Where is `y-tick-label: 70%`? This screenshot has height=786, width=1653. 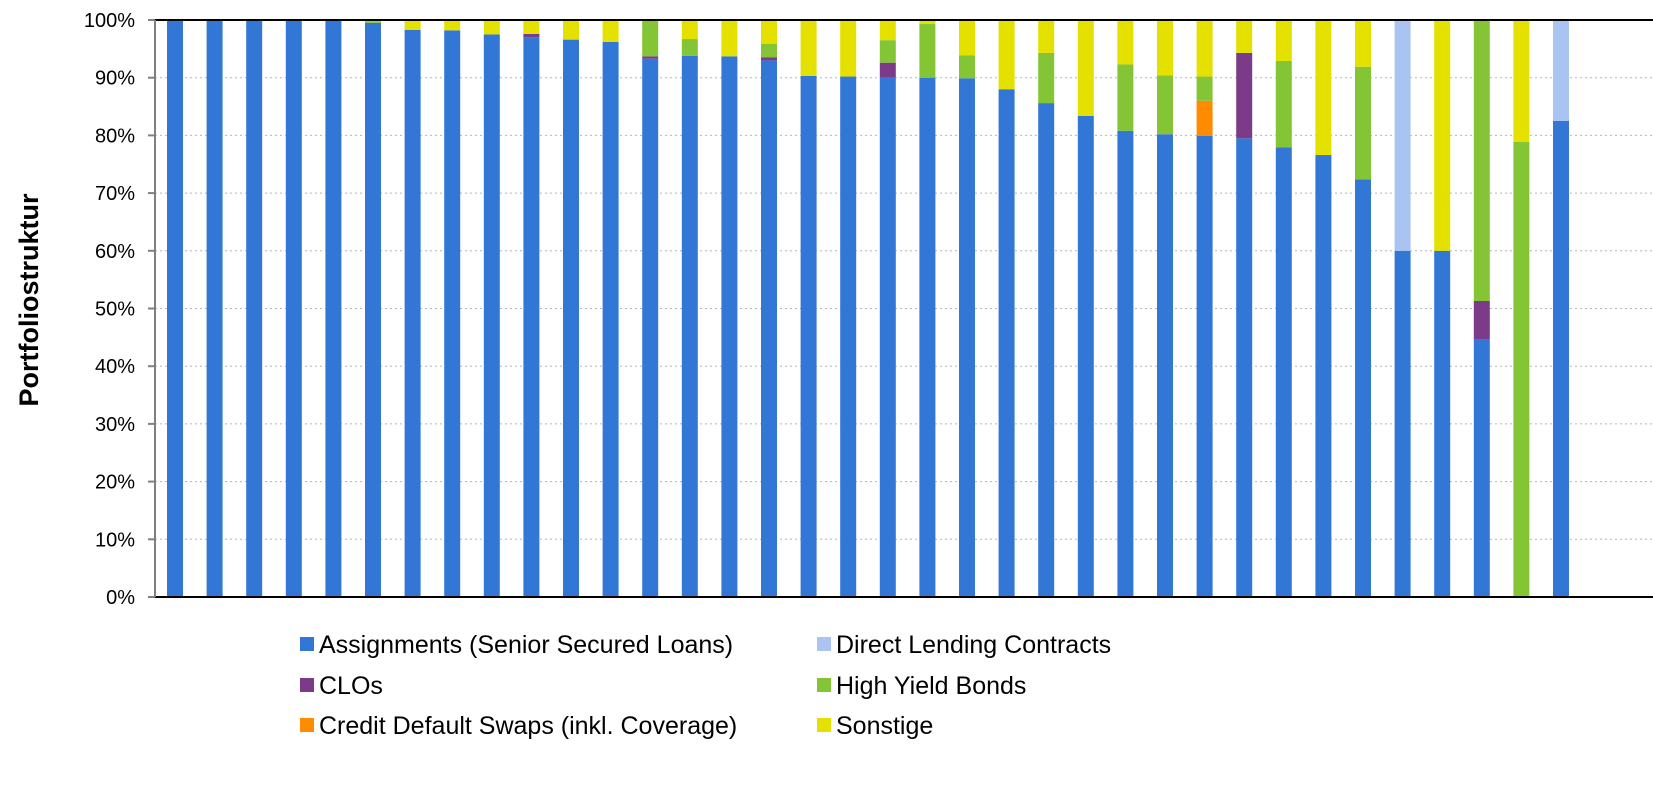
y-tick-label: 70% is located at coordinates (115, 194).